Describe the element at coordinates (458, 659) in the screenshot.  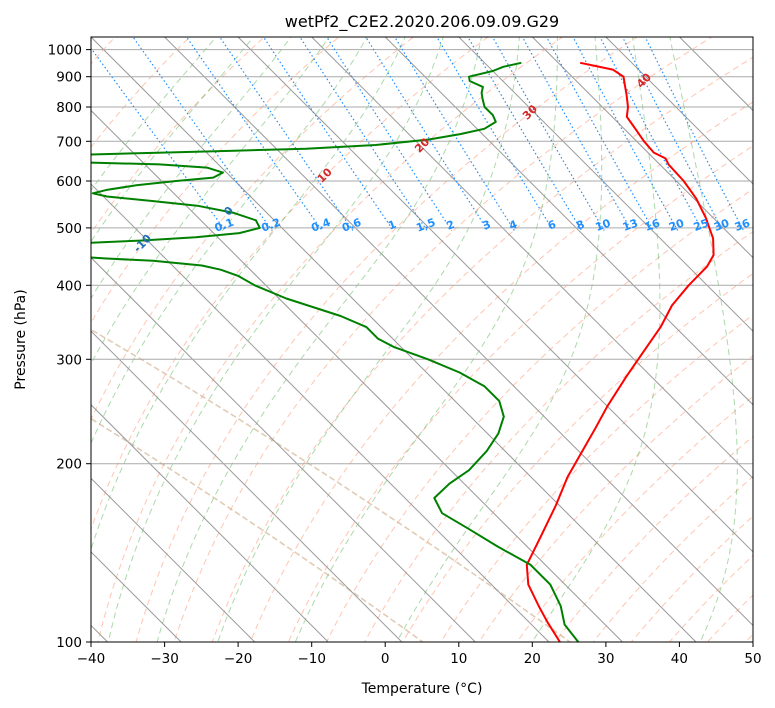
I see `x-tick-label: 10` at that location.